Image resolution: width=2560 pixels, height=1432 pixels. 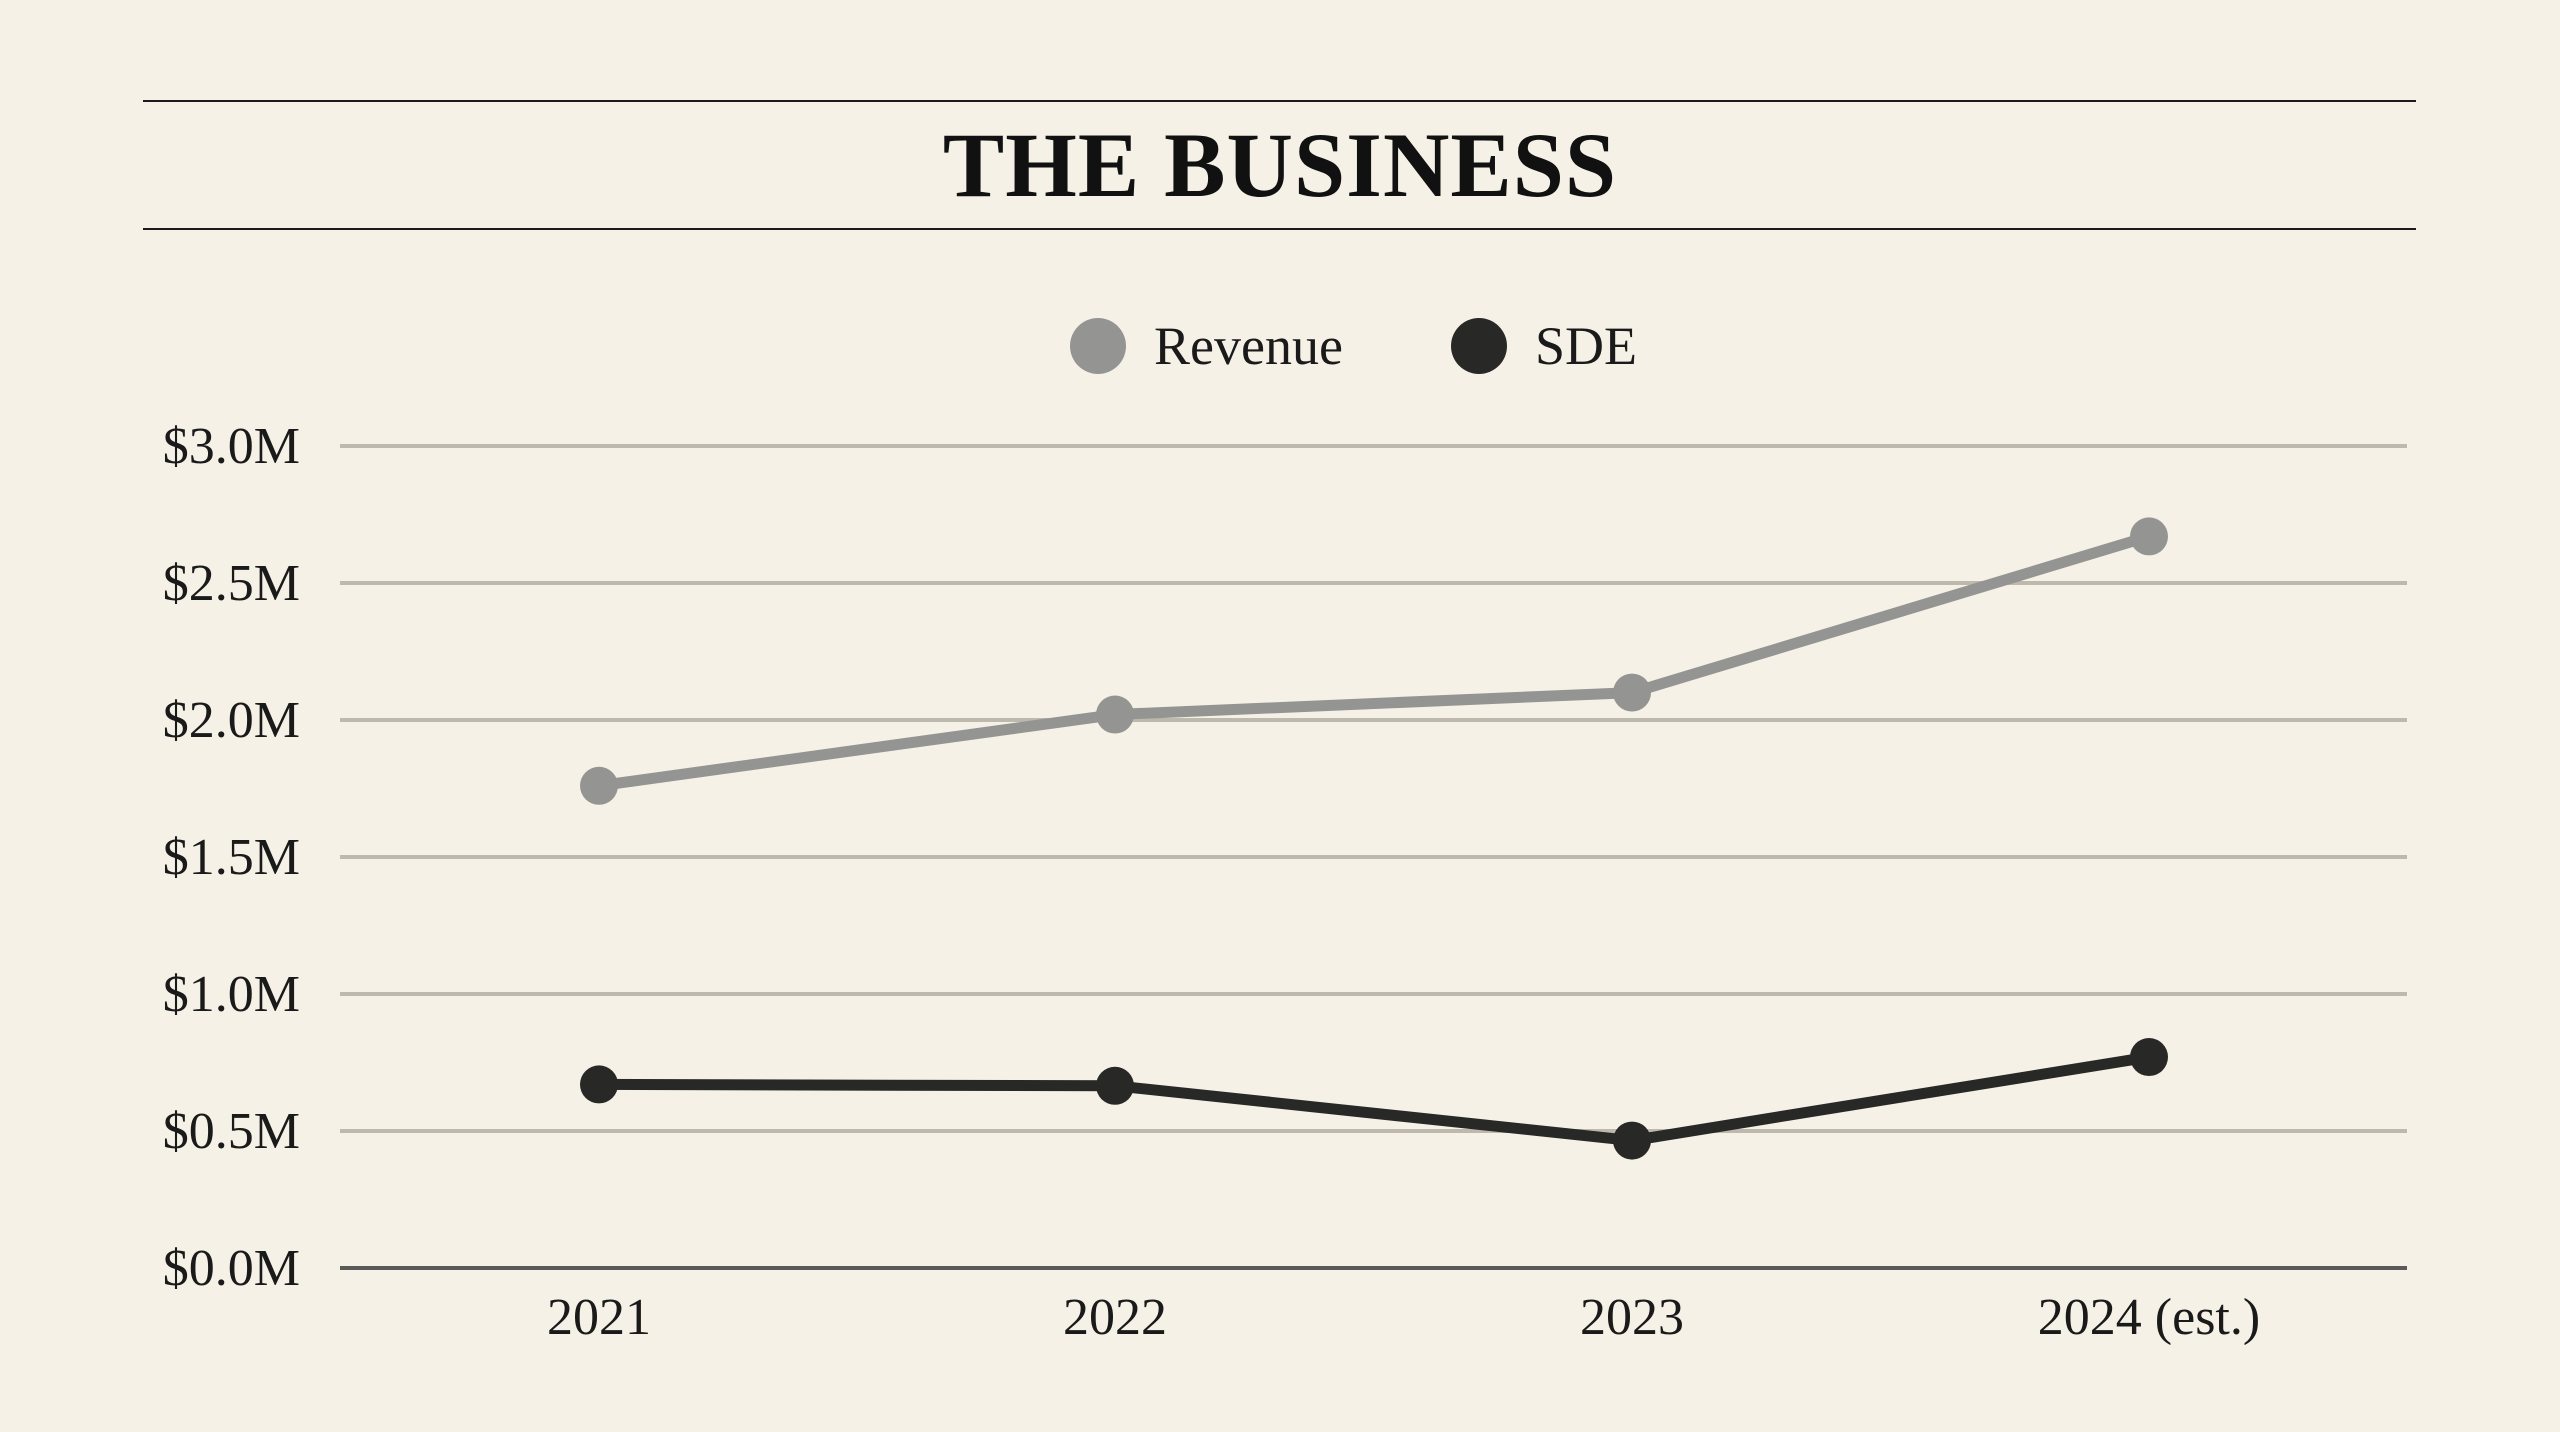 I want to click on title-top-rule, so click(x=1279, y=101).